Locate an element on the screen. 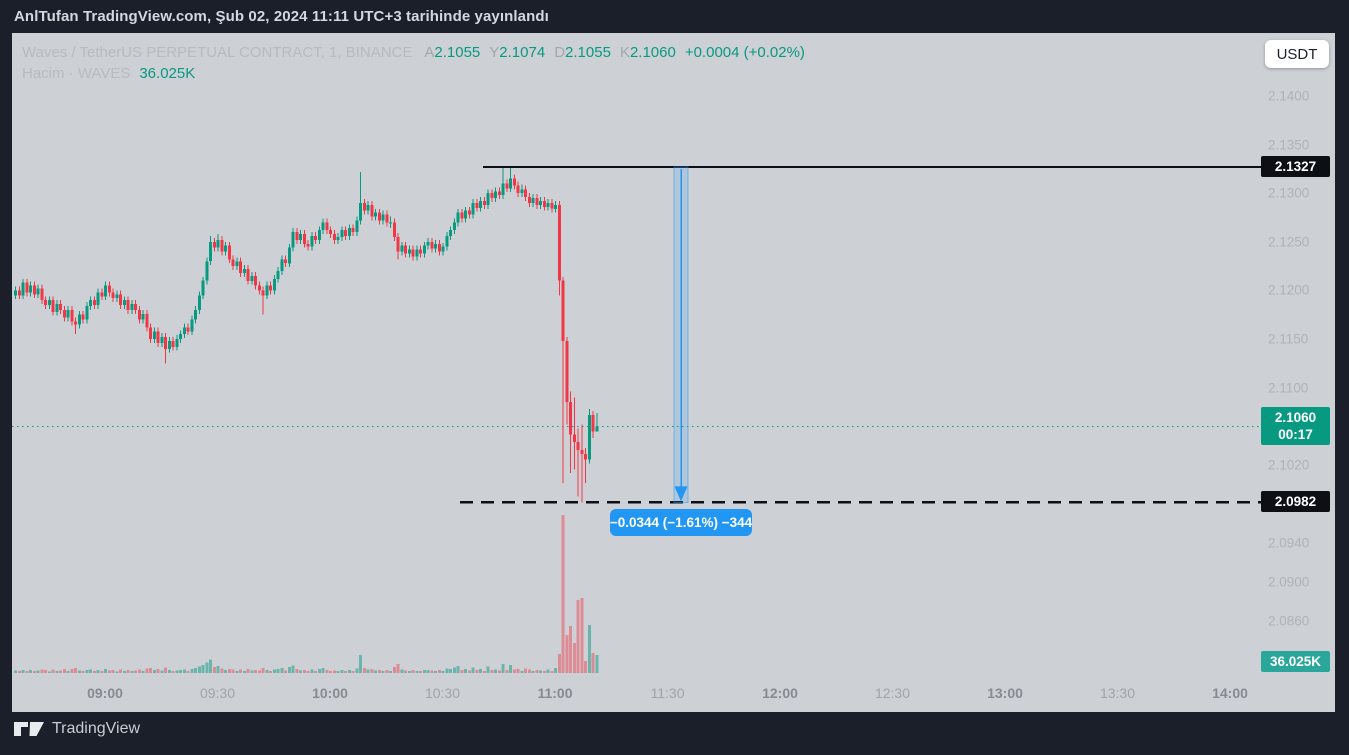 The image size is (1349, 755). tradingview-logo-icon is located at coordinates (29, 729).